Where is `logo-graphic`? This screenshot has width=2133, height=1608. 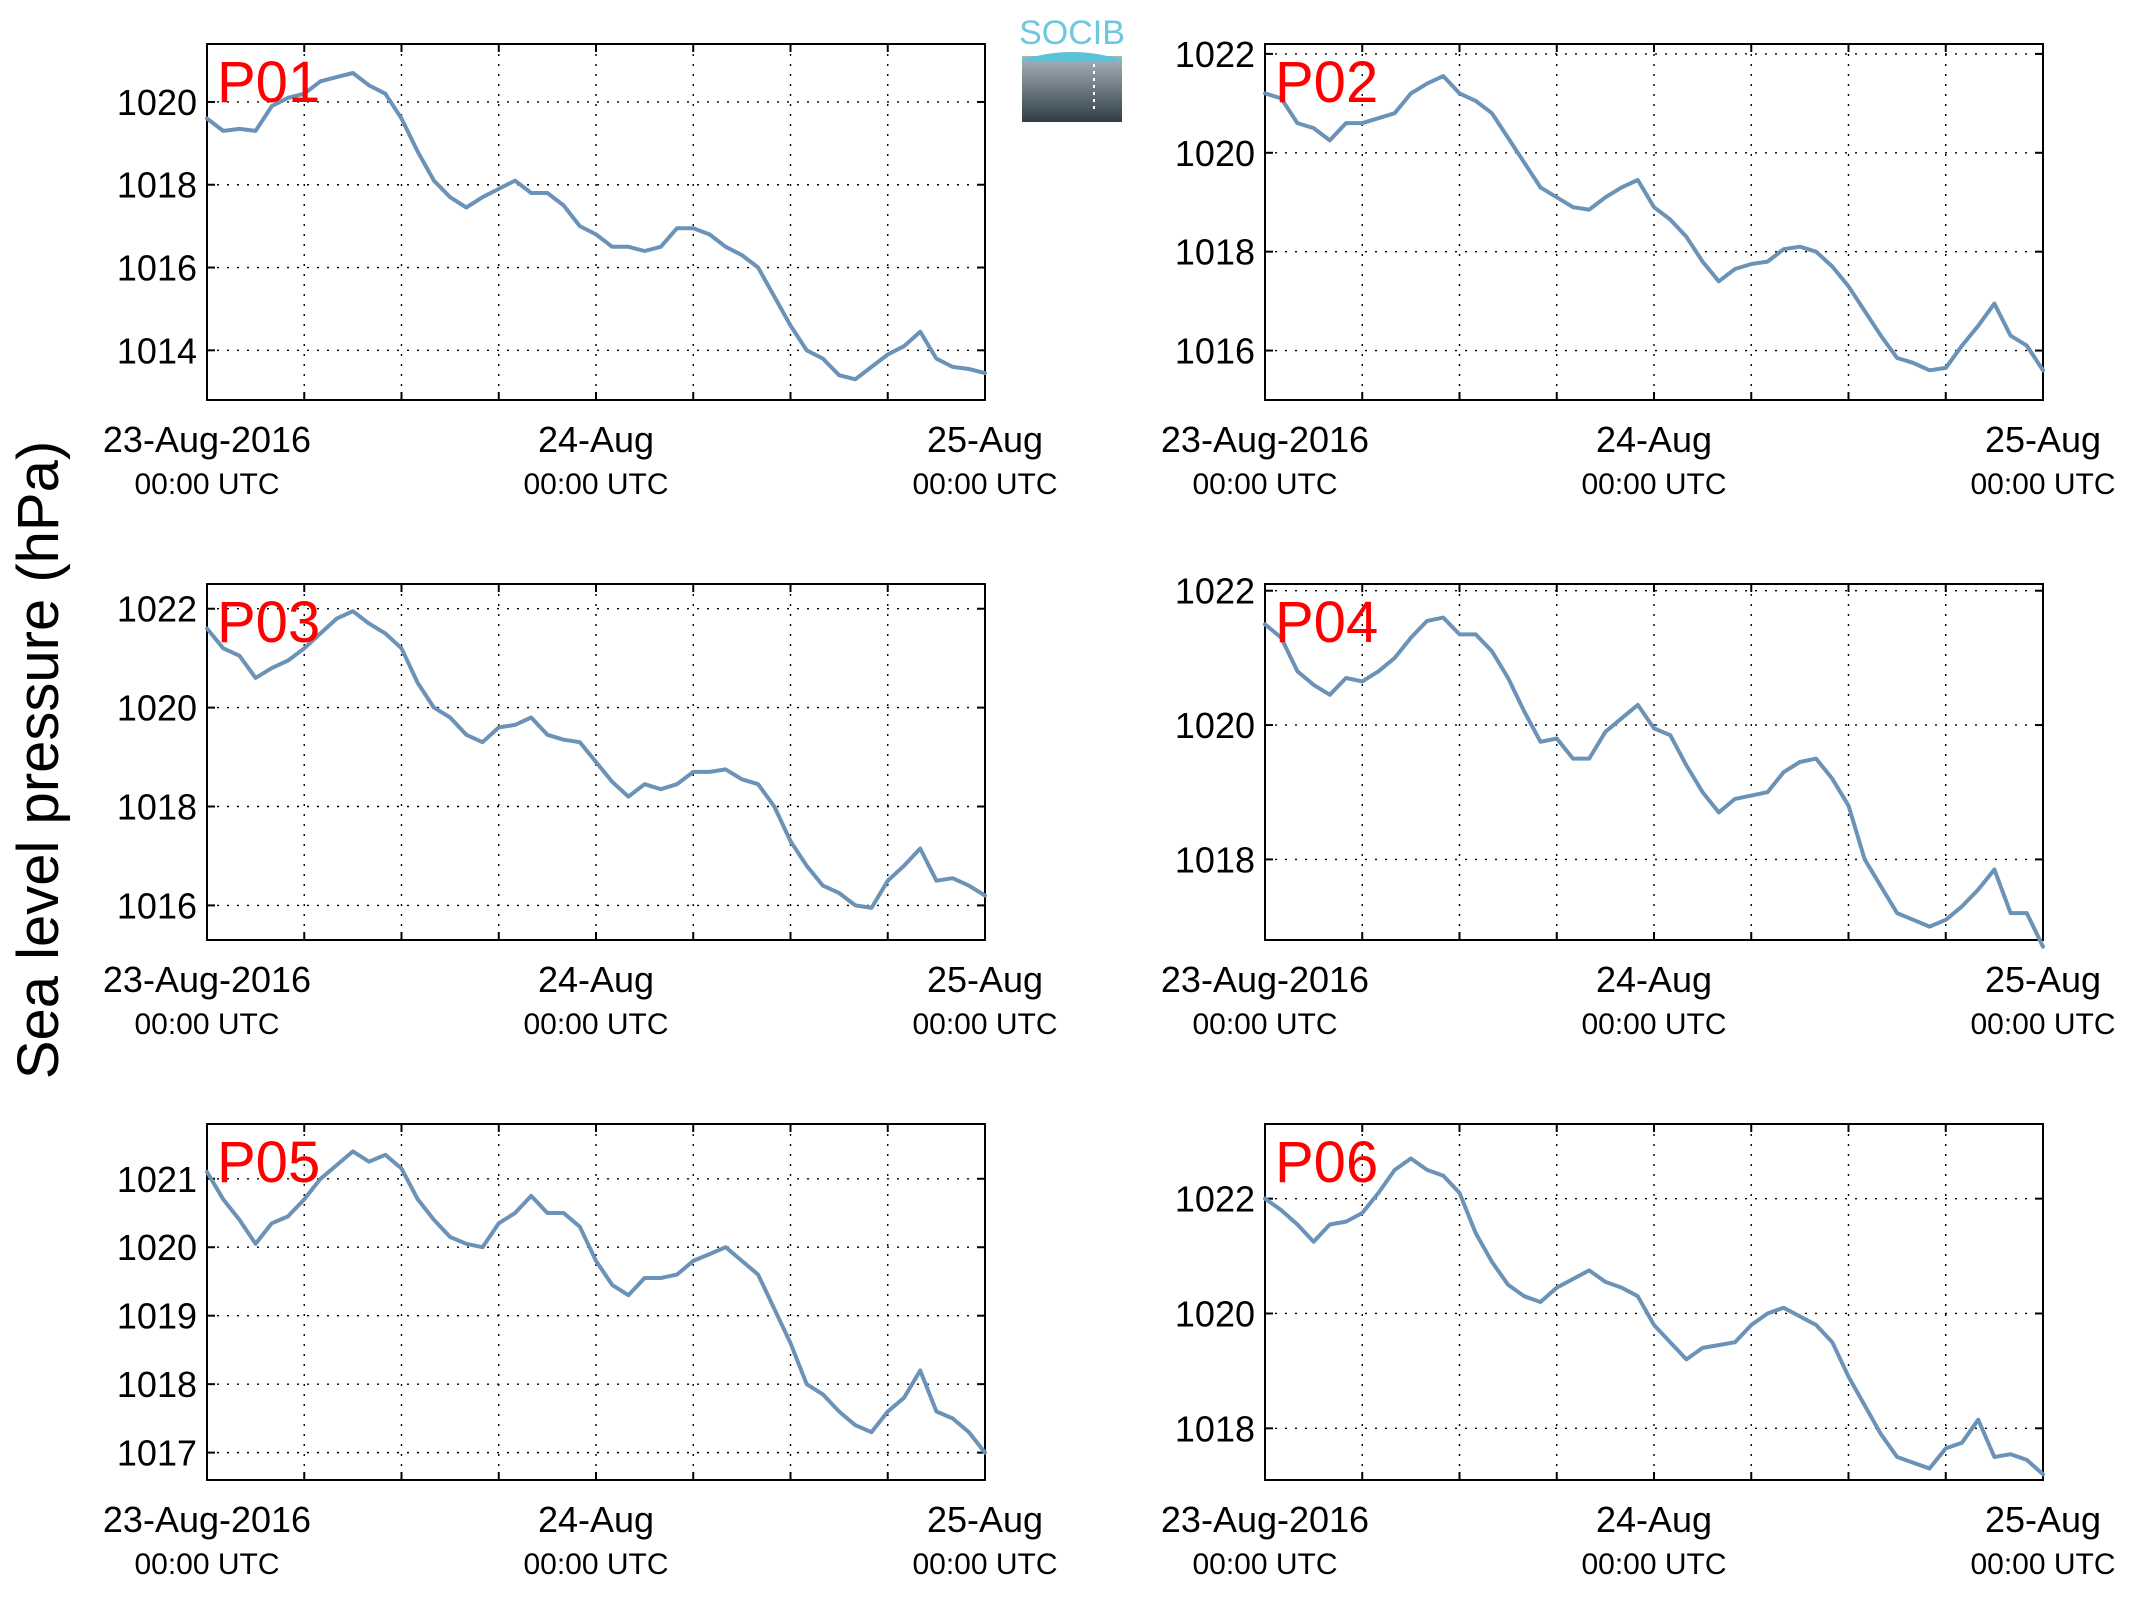
logo-graphic is located at coordinates (1072, 89).